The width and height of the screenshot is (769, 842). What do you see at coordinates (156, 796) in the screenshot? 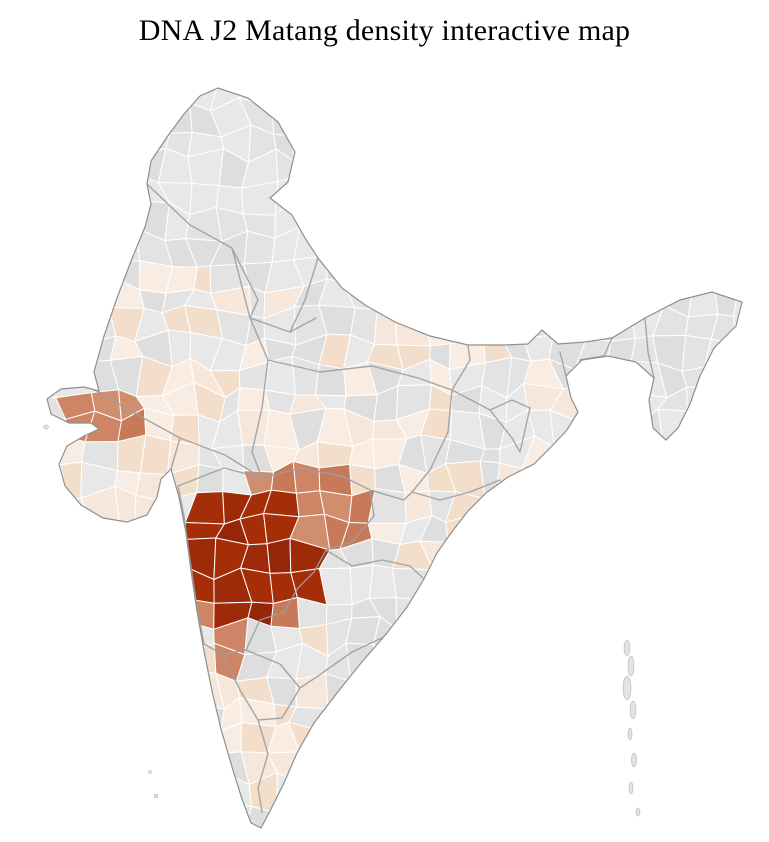
I see `island-district` at bounding box center [156, 796].